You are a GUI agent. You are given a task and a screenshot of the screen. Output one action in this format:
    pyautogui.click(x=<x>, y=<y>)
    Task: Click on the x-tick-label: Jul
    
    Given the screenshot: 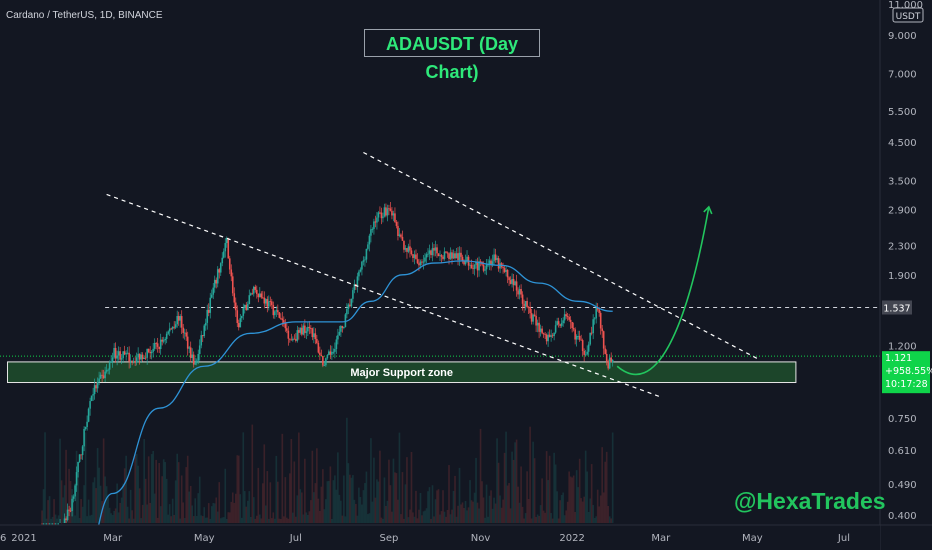 What is the action you would take?
    pyautogui.click(x=843, y=538)
    